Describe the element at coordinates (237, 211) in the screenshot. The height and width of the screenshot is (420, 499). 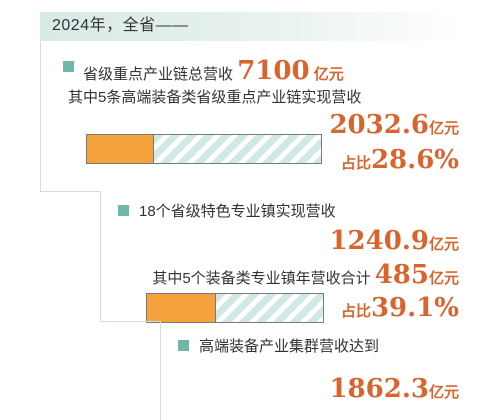
I see `section2-label: 18个省级特色专业镇实现营收` at that location.